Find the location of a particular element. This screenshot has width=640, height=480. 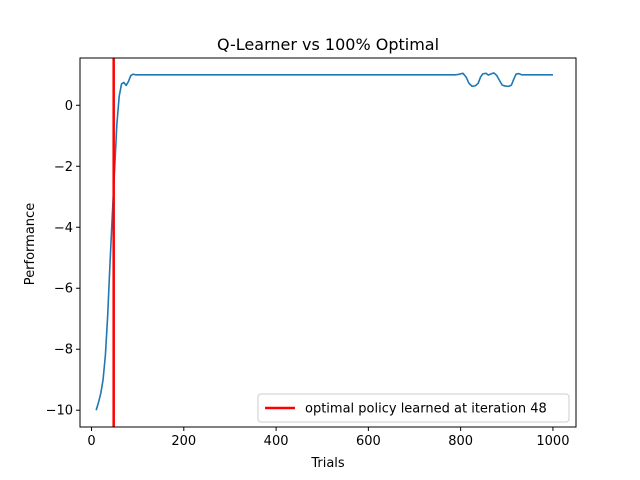

y-tick-label: 0 is located at coordinates (69, 106).